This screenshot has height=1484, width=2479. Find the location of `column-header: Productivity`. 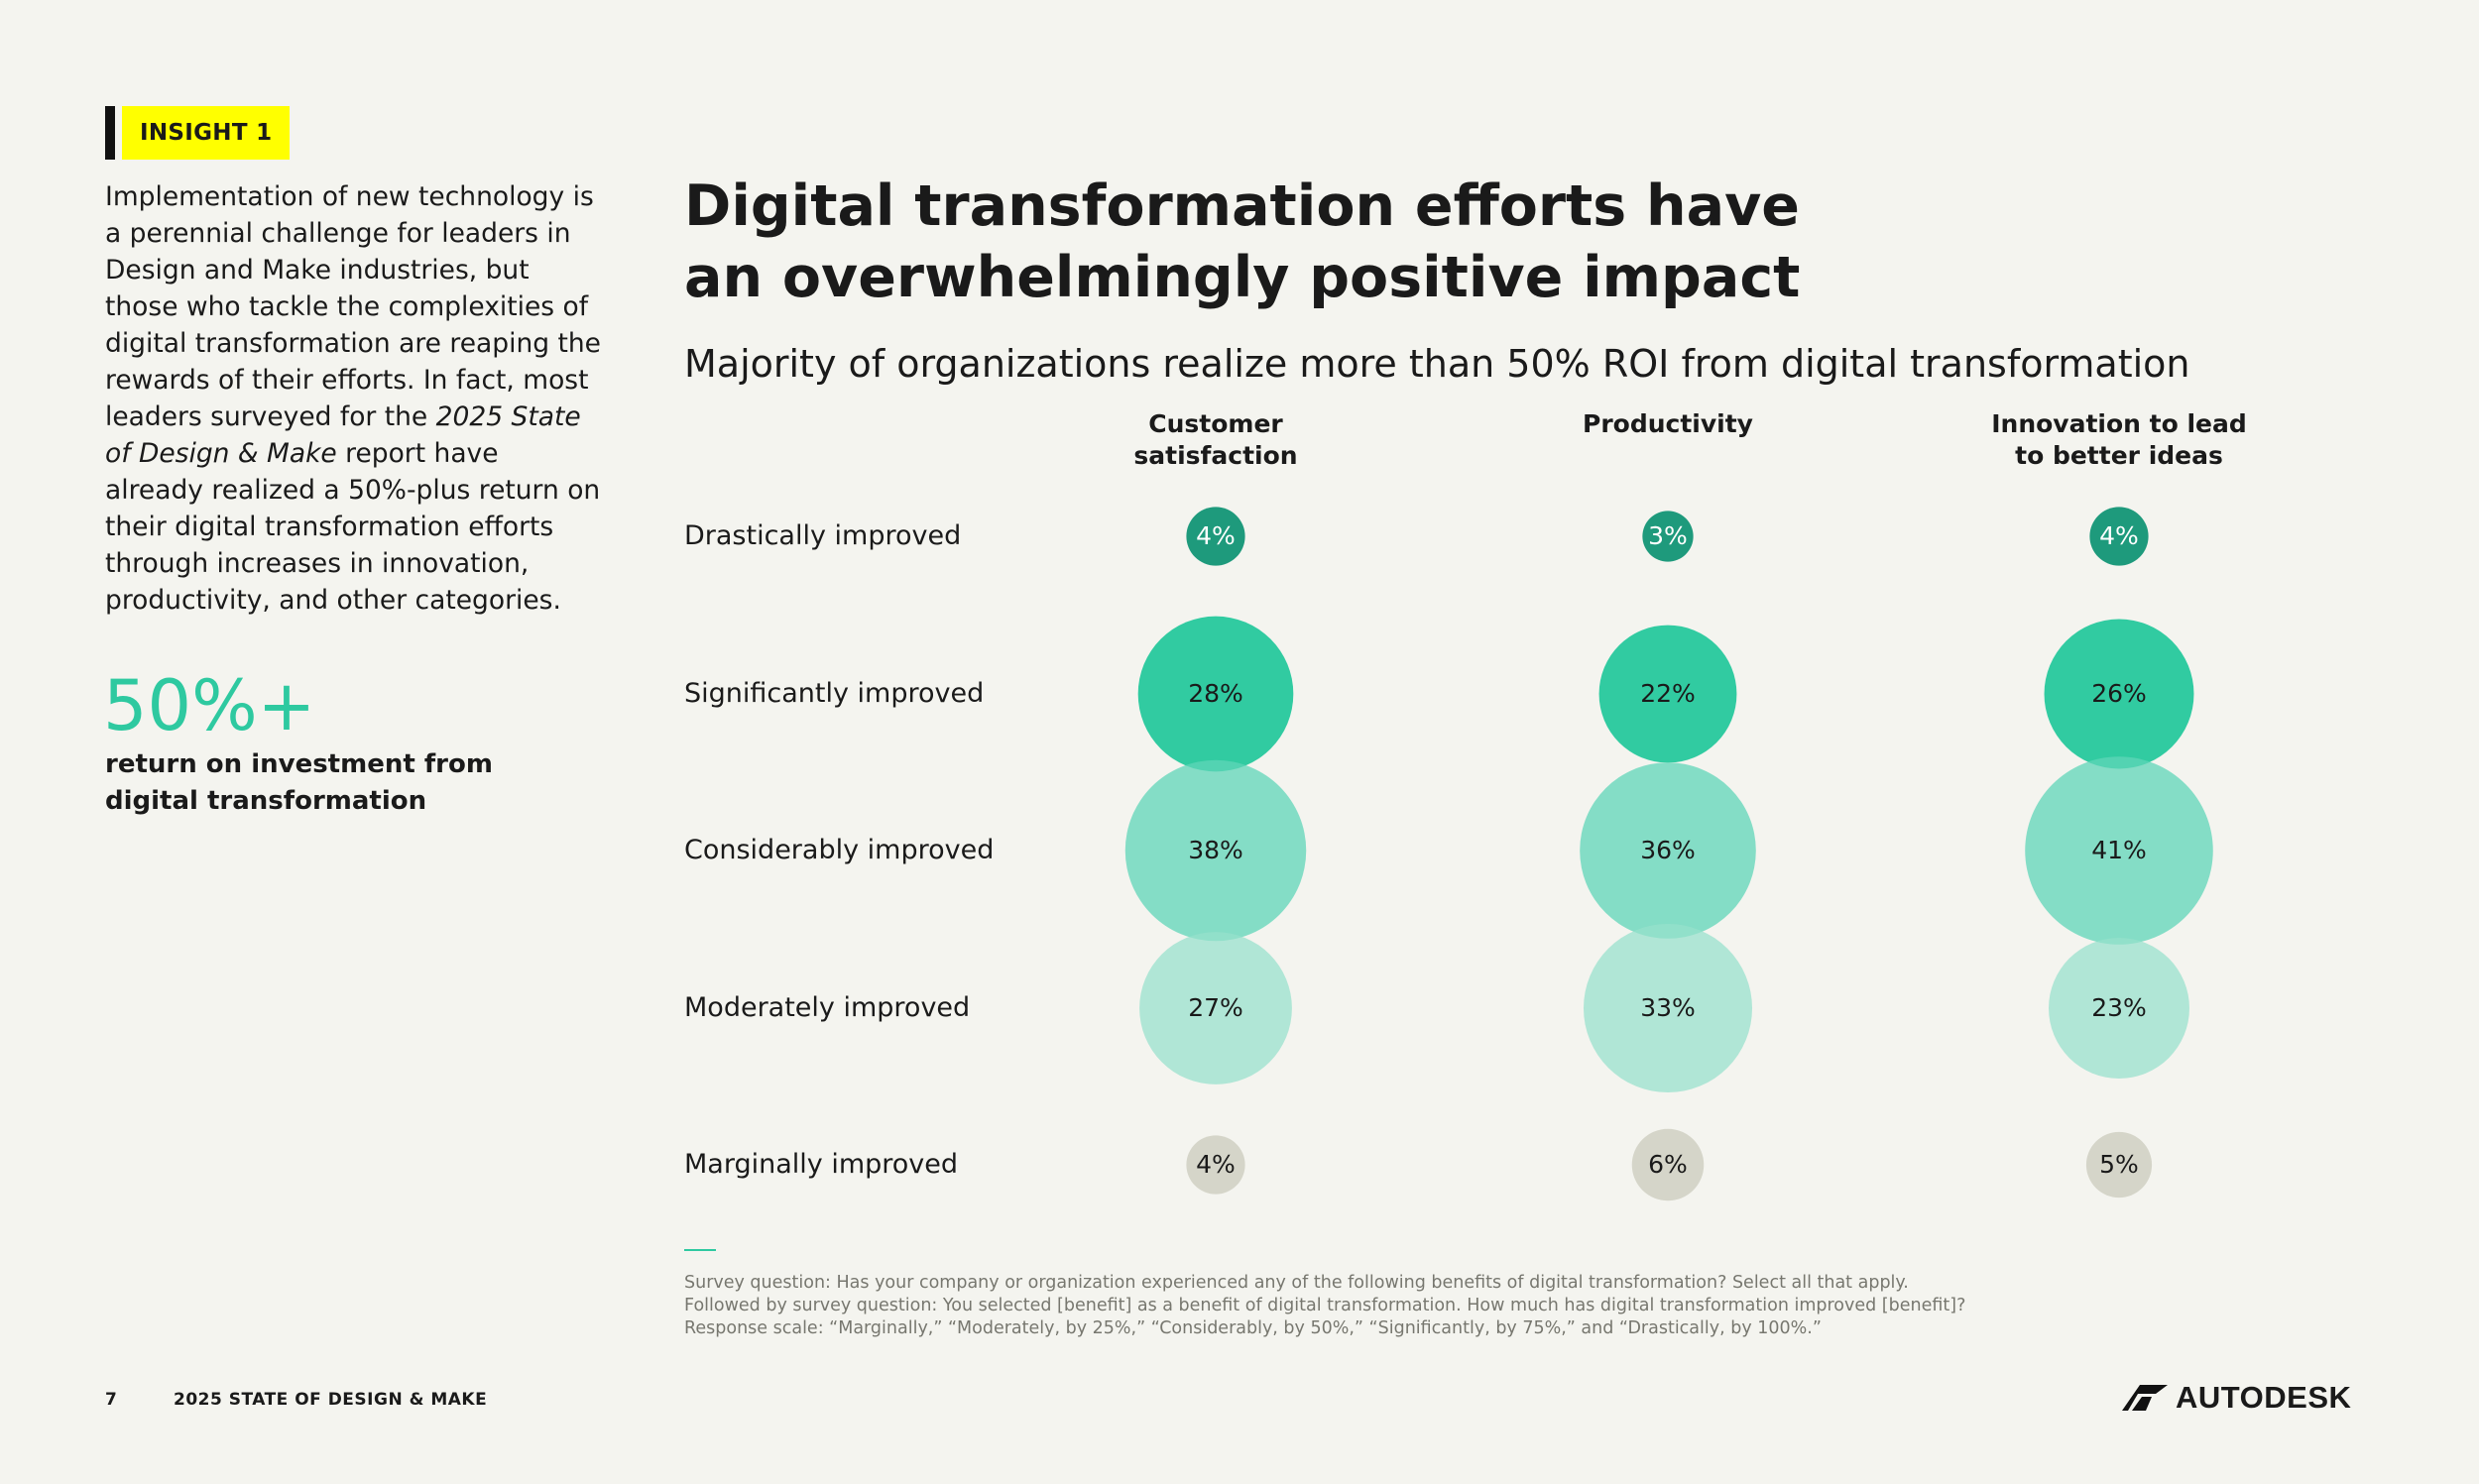

column-header: Productivity is located at coordinates (1668, 424).